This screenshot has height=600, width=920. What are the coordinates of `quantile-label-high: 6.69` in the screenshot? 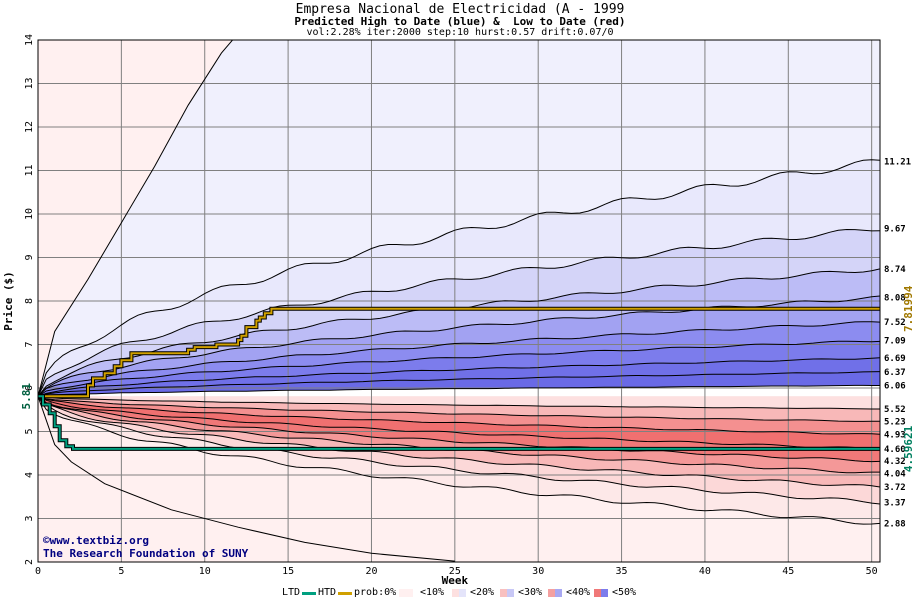 It's located at (895, 359).